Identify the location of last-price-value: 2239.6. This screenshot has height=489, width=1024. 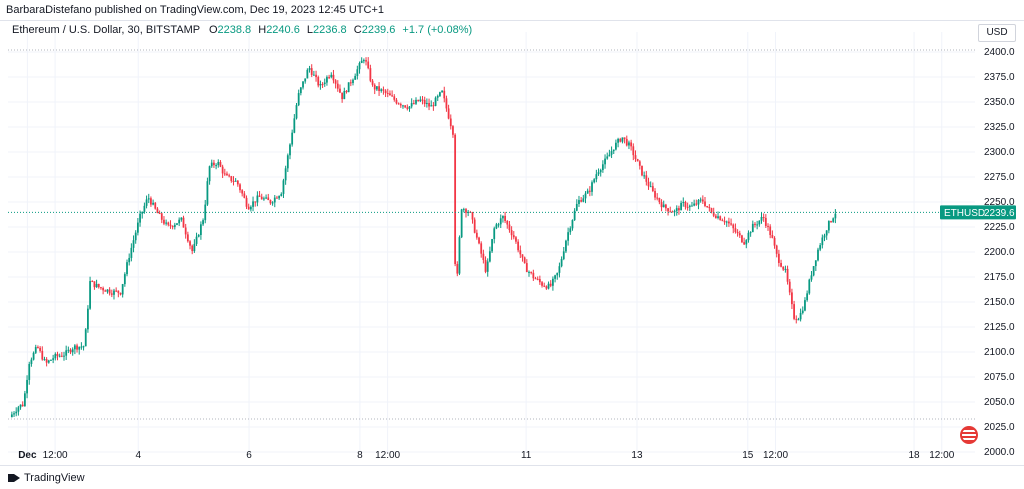
(999, 213).